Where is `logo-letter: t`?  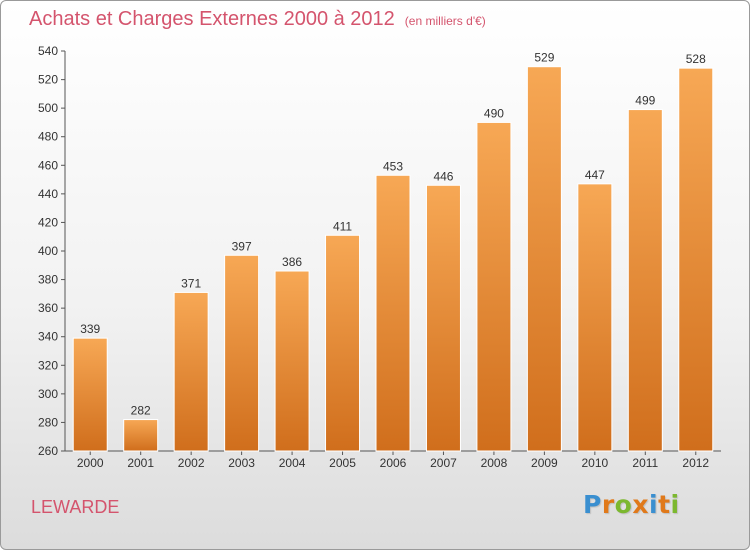 logo-letter: t is located at coordinates (664, 504).